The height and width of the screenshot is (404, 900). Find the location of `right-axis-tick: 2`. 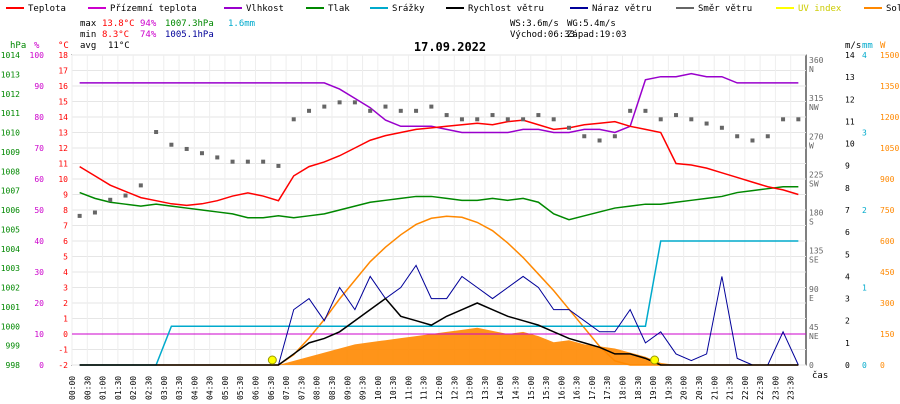

right-axis-tick: 2 is located at coordinates (864, 210).